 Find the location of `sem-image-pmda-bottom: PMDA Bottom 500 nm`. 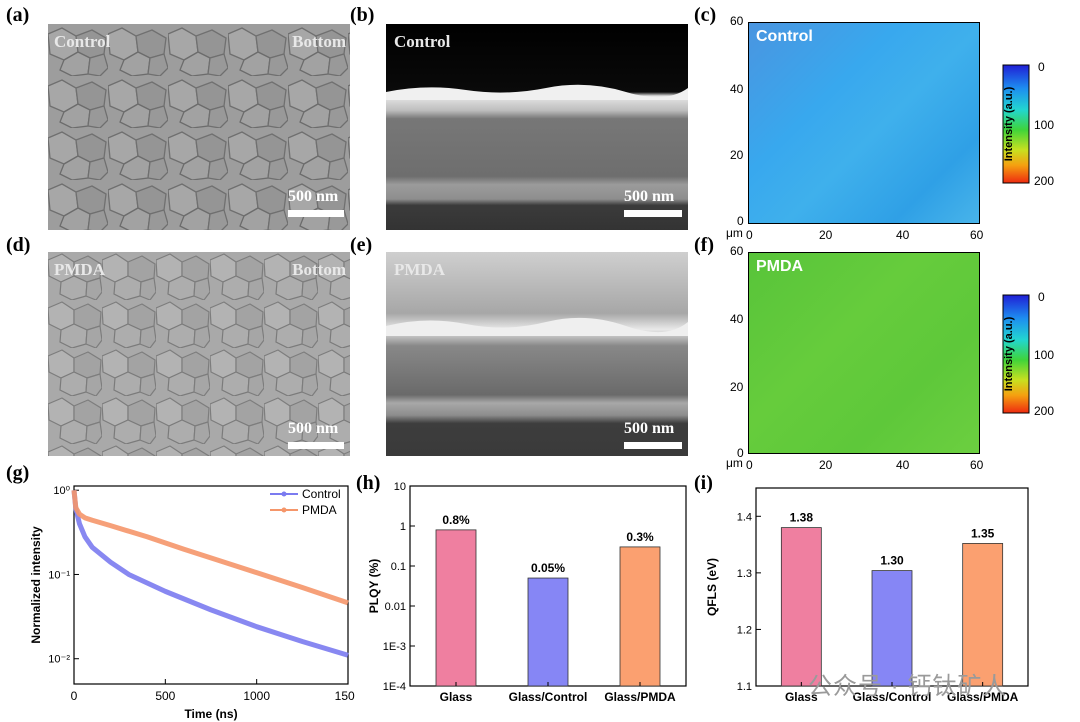

sem-image-pmda-bottom: PMDA Bottom 500 nm is located at coordinates (199, 354).